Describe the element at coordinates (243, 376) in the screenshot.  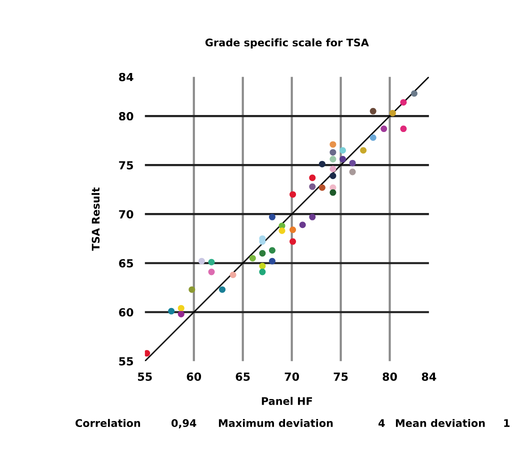
I see `x-tick-label: 65` at that location.